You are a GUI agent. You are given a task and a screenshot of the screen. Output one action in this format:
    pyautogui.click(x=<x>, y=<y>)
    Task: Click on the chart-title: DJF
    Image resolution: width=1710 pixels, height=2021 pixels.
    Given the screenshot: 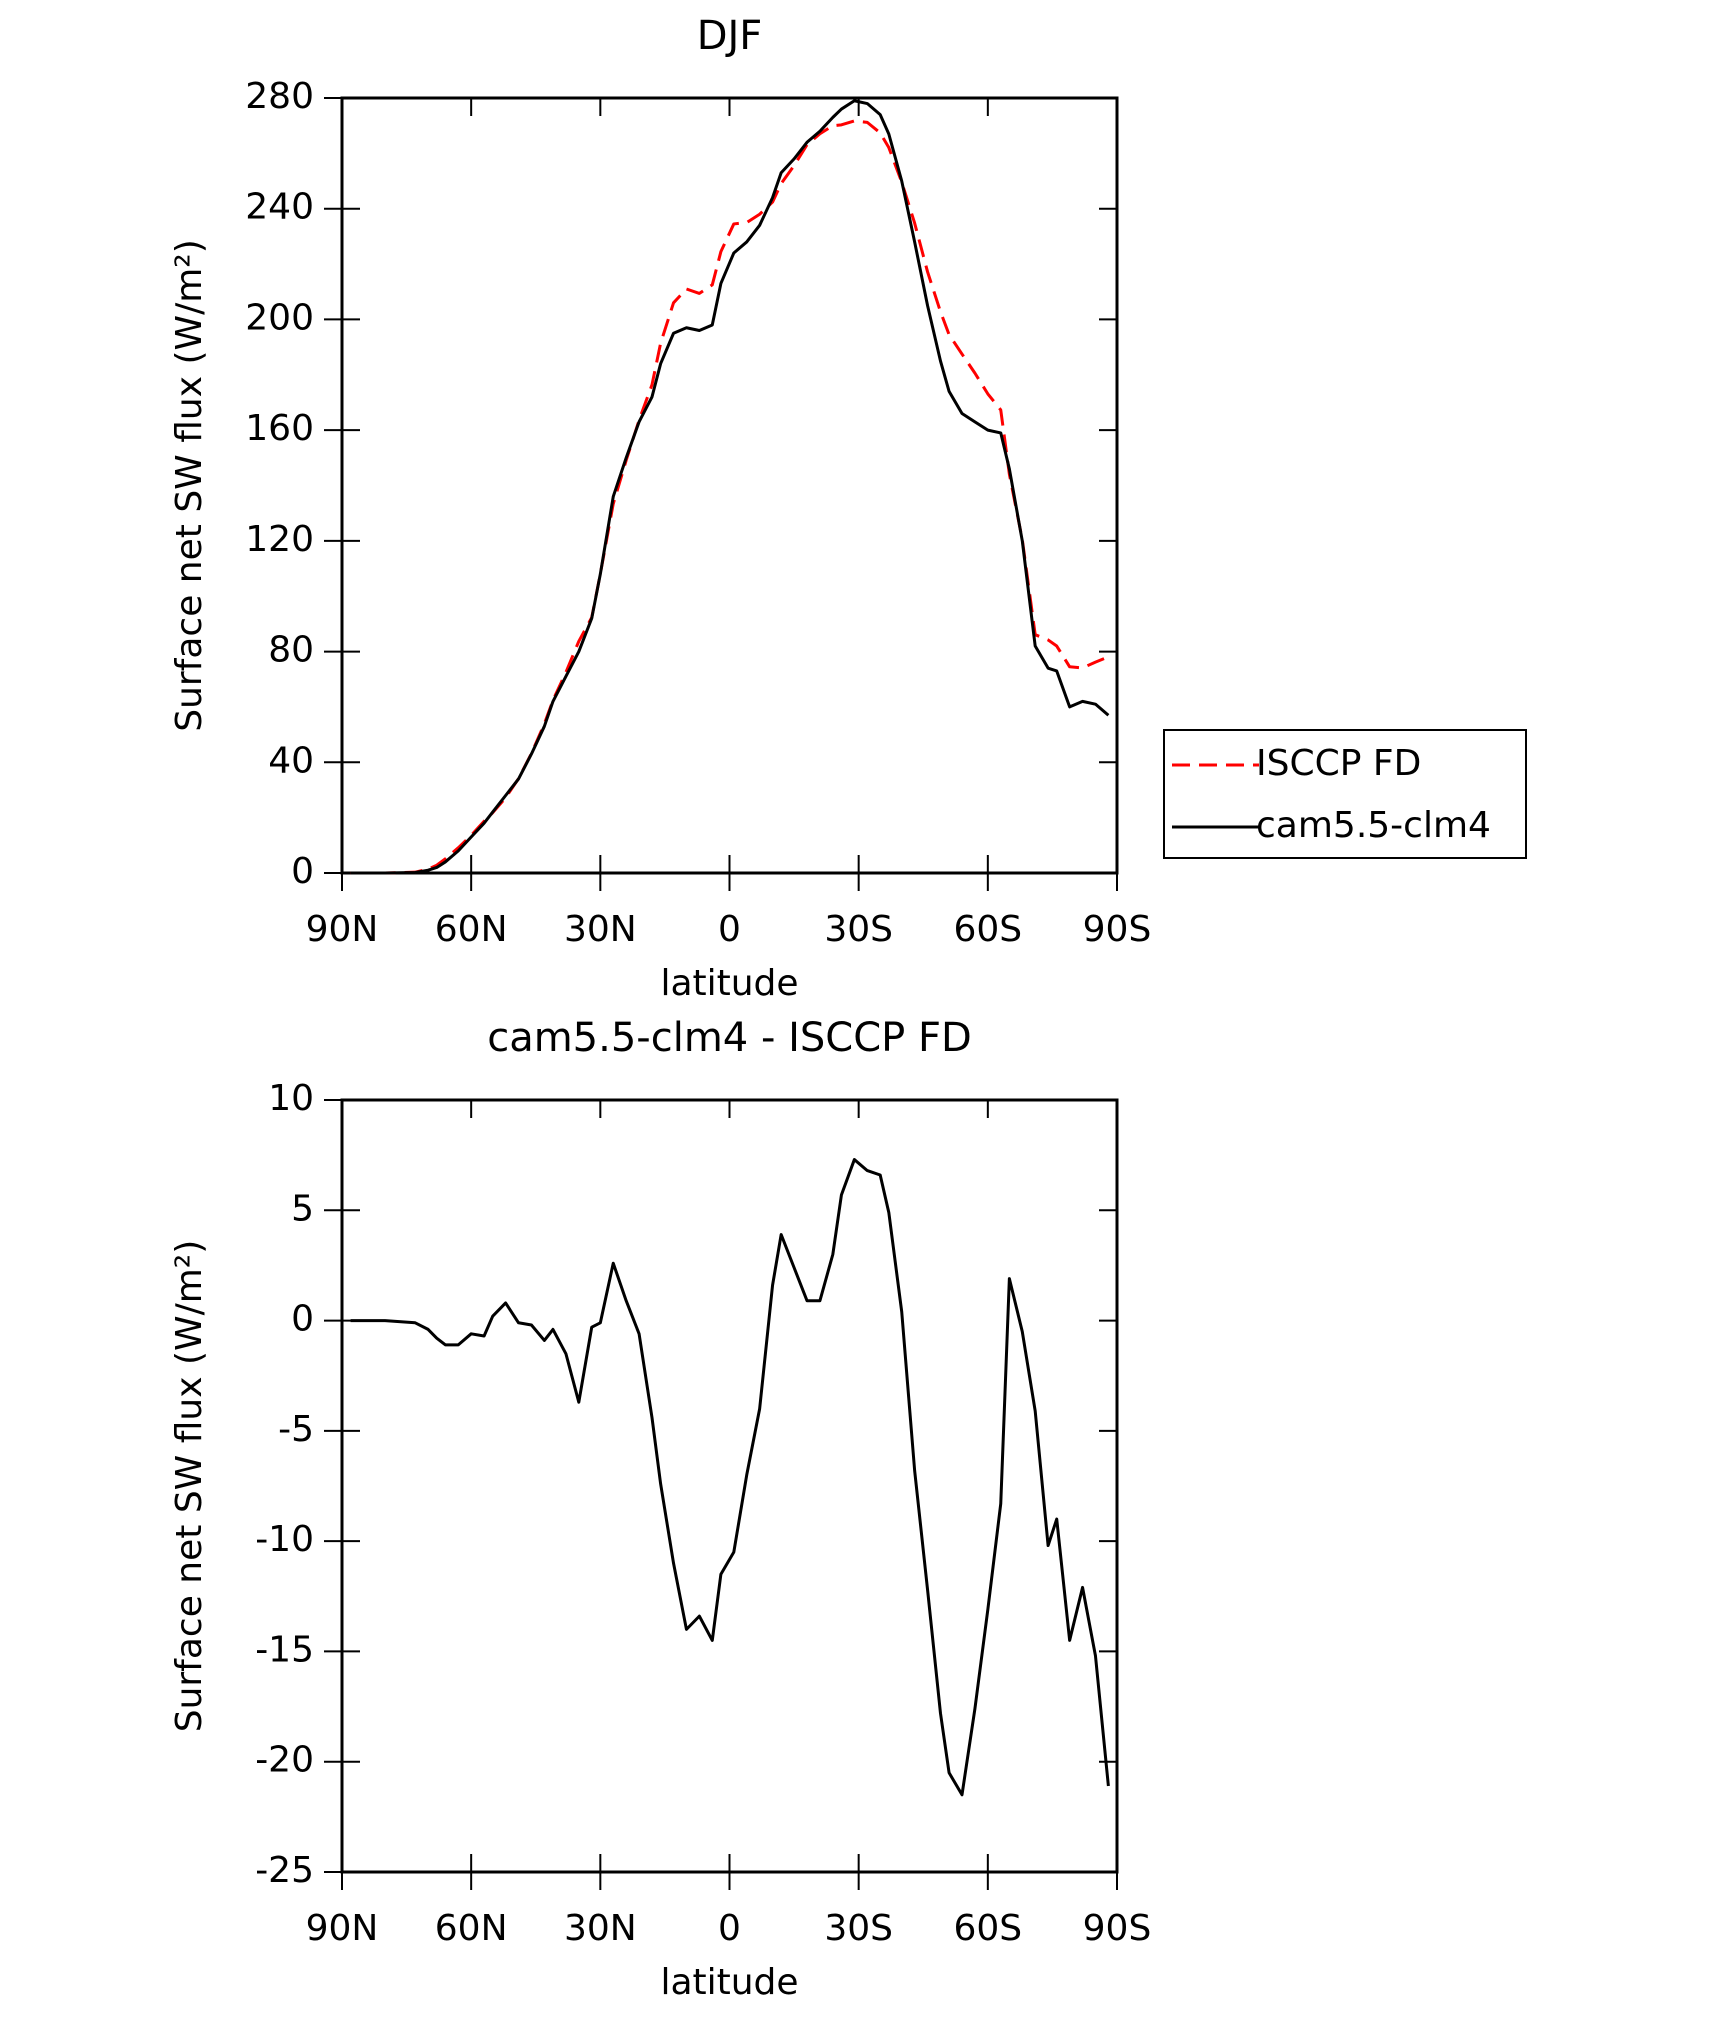 What is the action you would take?
    pyautogui.click(x=730, y=36)
    